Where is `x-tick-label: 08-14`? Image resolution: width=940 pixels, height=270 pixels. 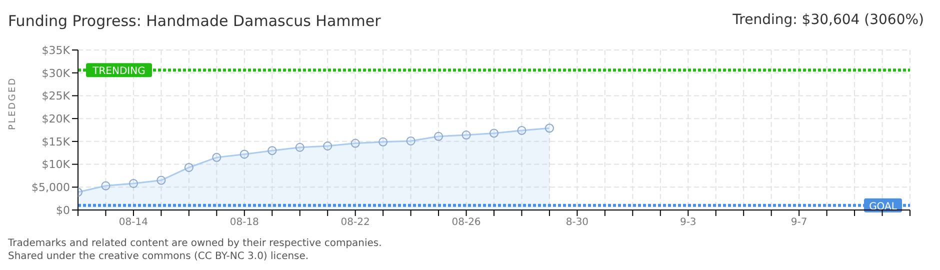 x-tick-label: 08-14 is located at coordinates (133, 222).